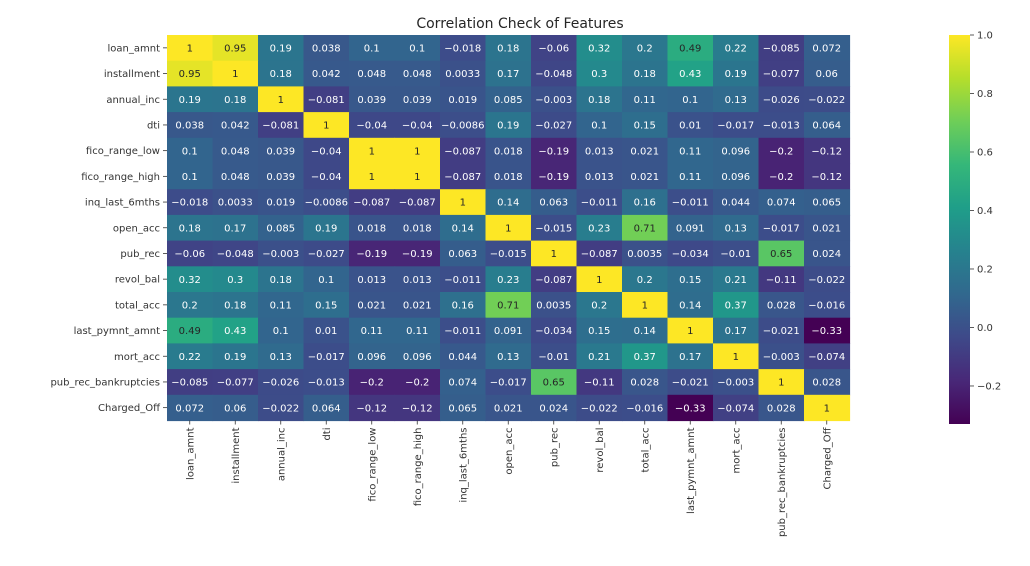 The width and height of the screenshot is (1030, 566). What do you see at coordinates (190, 99) in the screenshot?
I see `cell-annual-inc-loan-amnt` at bounding box center [190, 99].